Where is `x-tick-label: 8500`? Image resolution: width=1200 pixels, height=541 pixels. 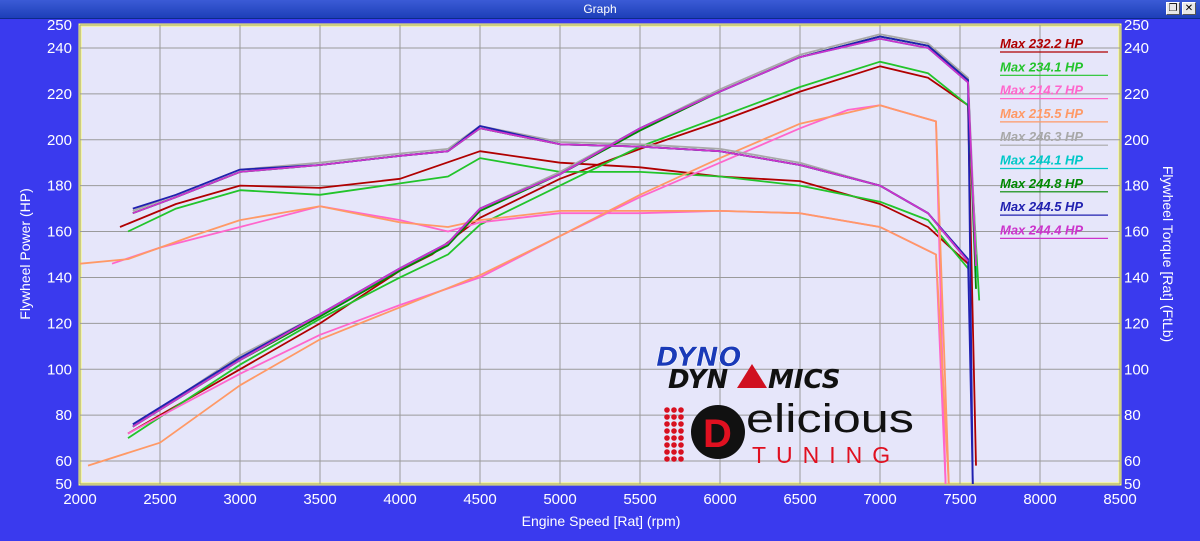
x-tick-label: 8500 is located at coordinates (1119, 499).